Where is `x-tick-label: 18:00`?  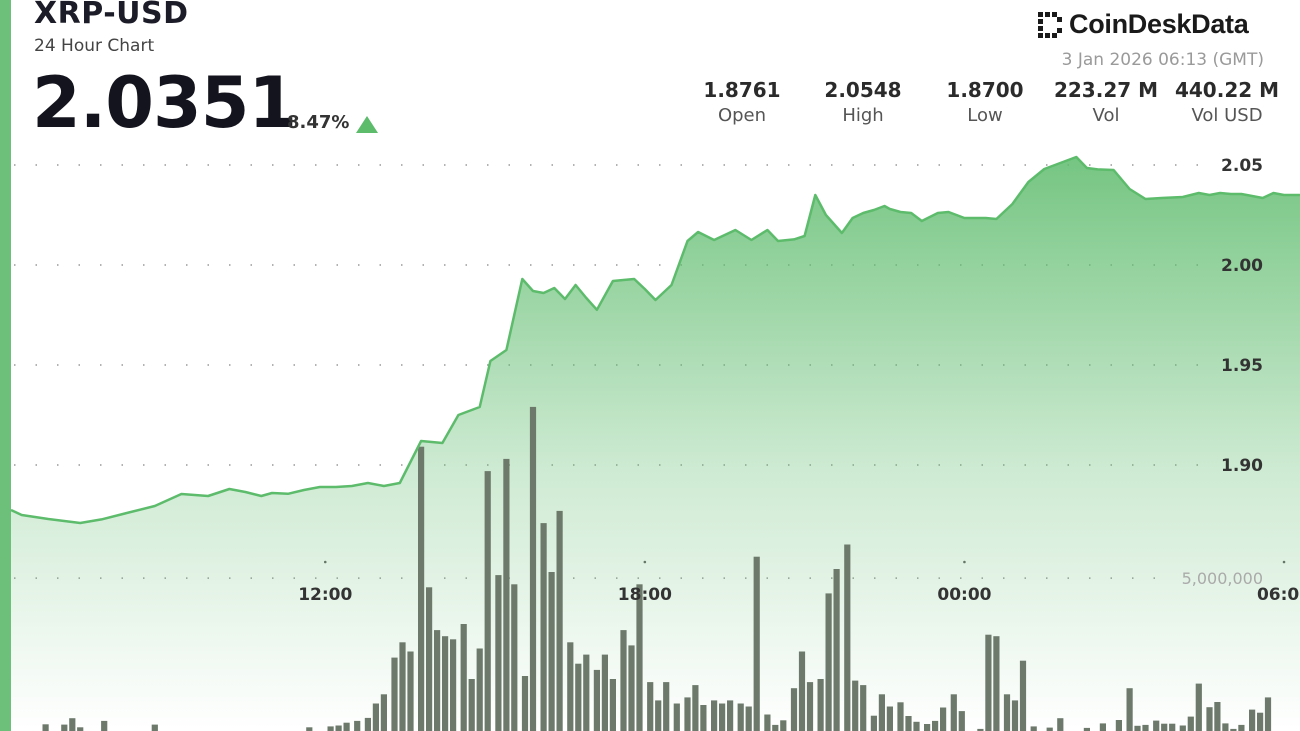
x-tick-label: 18:00 is located at coordinates (645, 595).